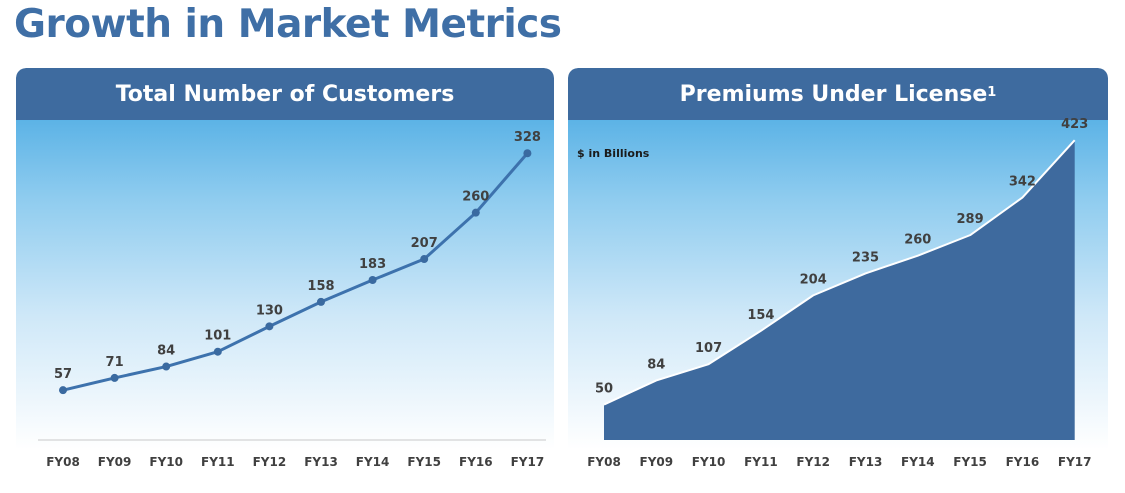 This screenshot has width=1125, height=493. Describe the element at coordinates (115, 462) in the screenshot. I see `customers-tick-label-fy09: FY09` at that location.